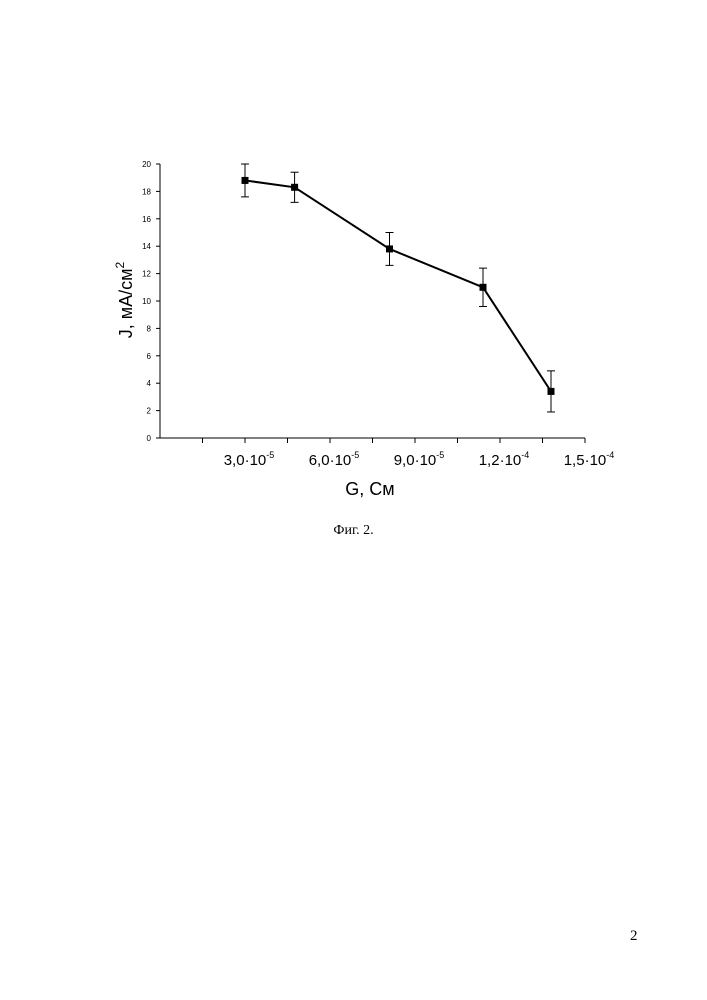 This screenshot has height=1000, width=707. Describe the element at coordinates (149, 356) in the screenshot. I see `y-tick-label: 6` at that location.